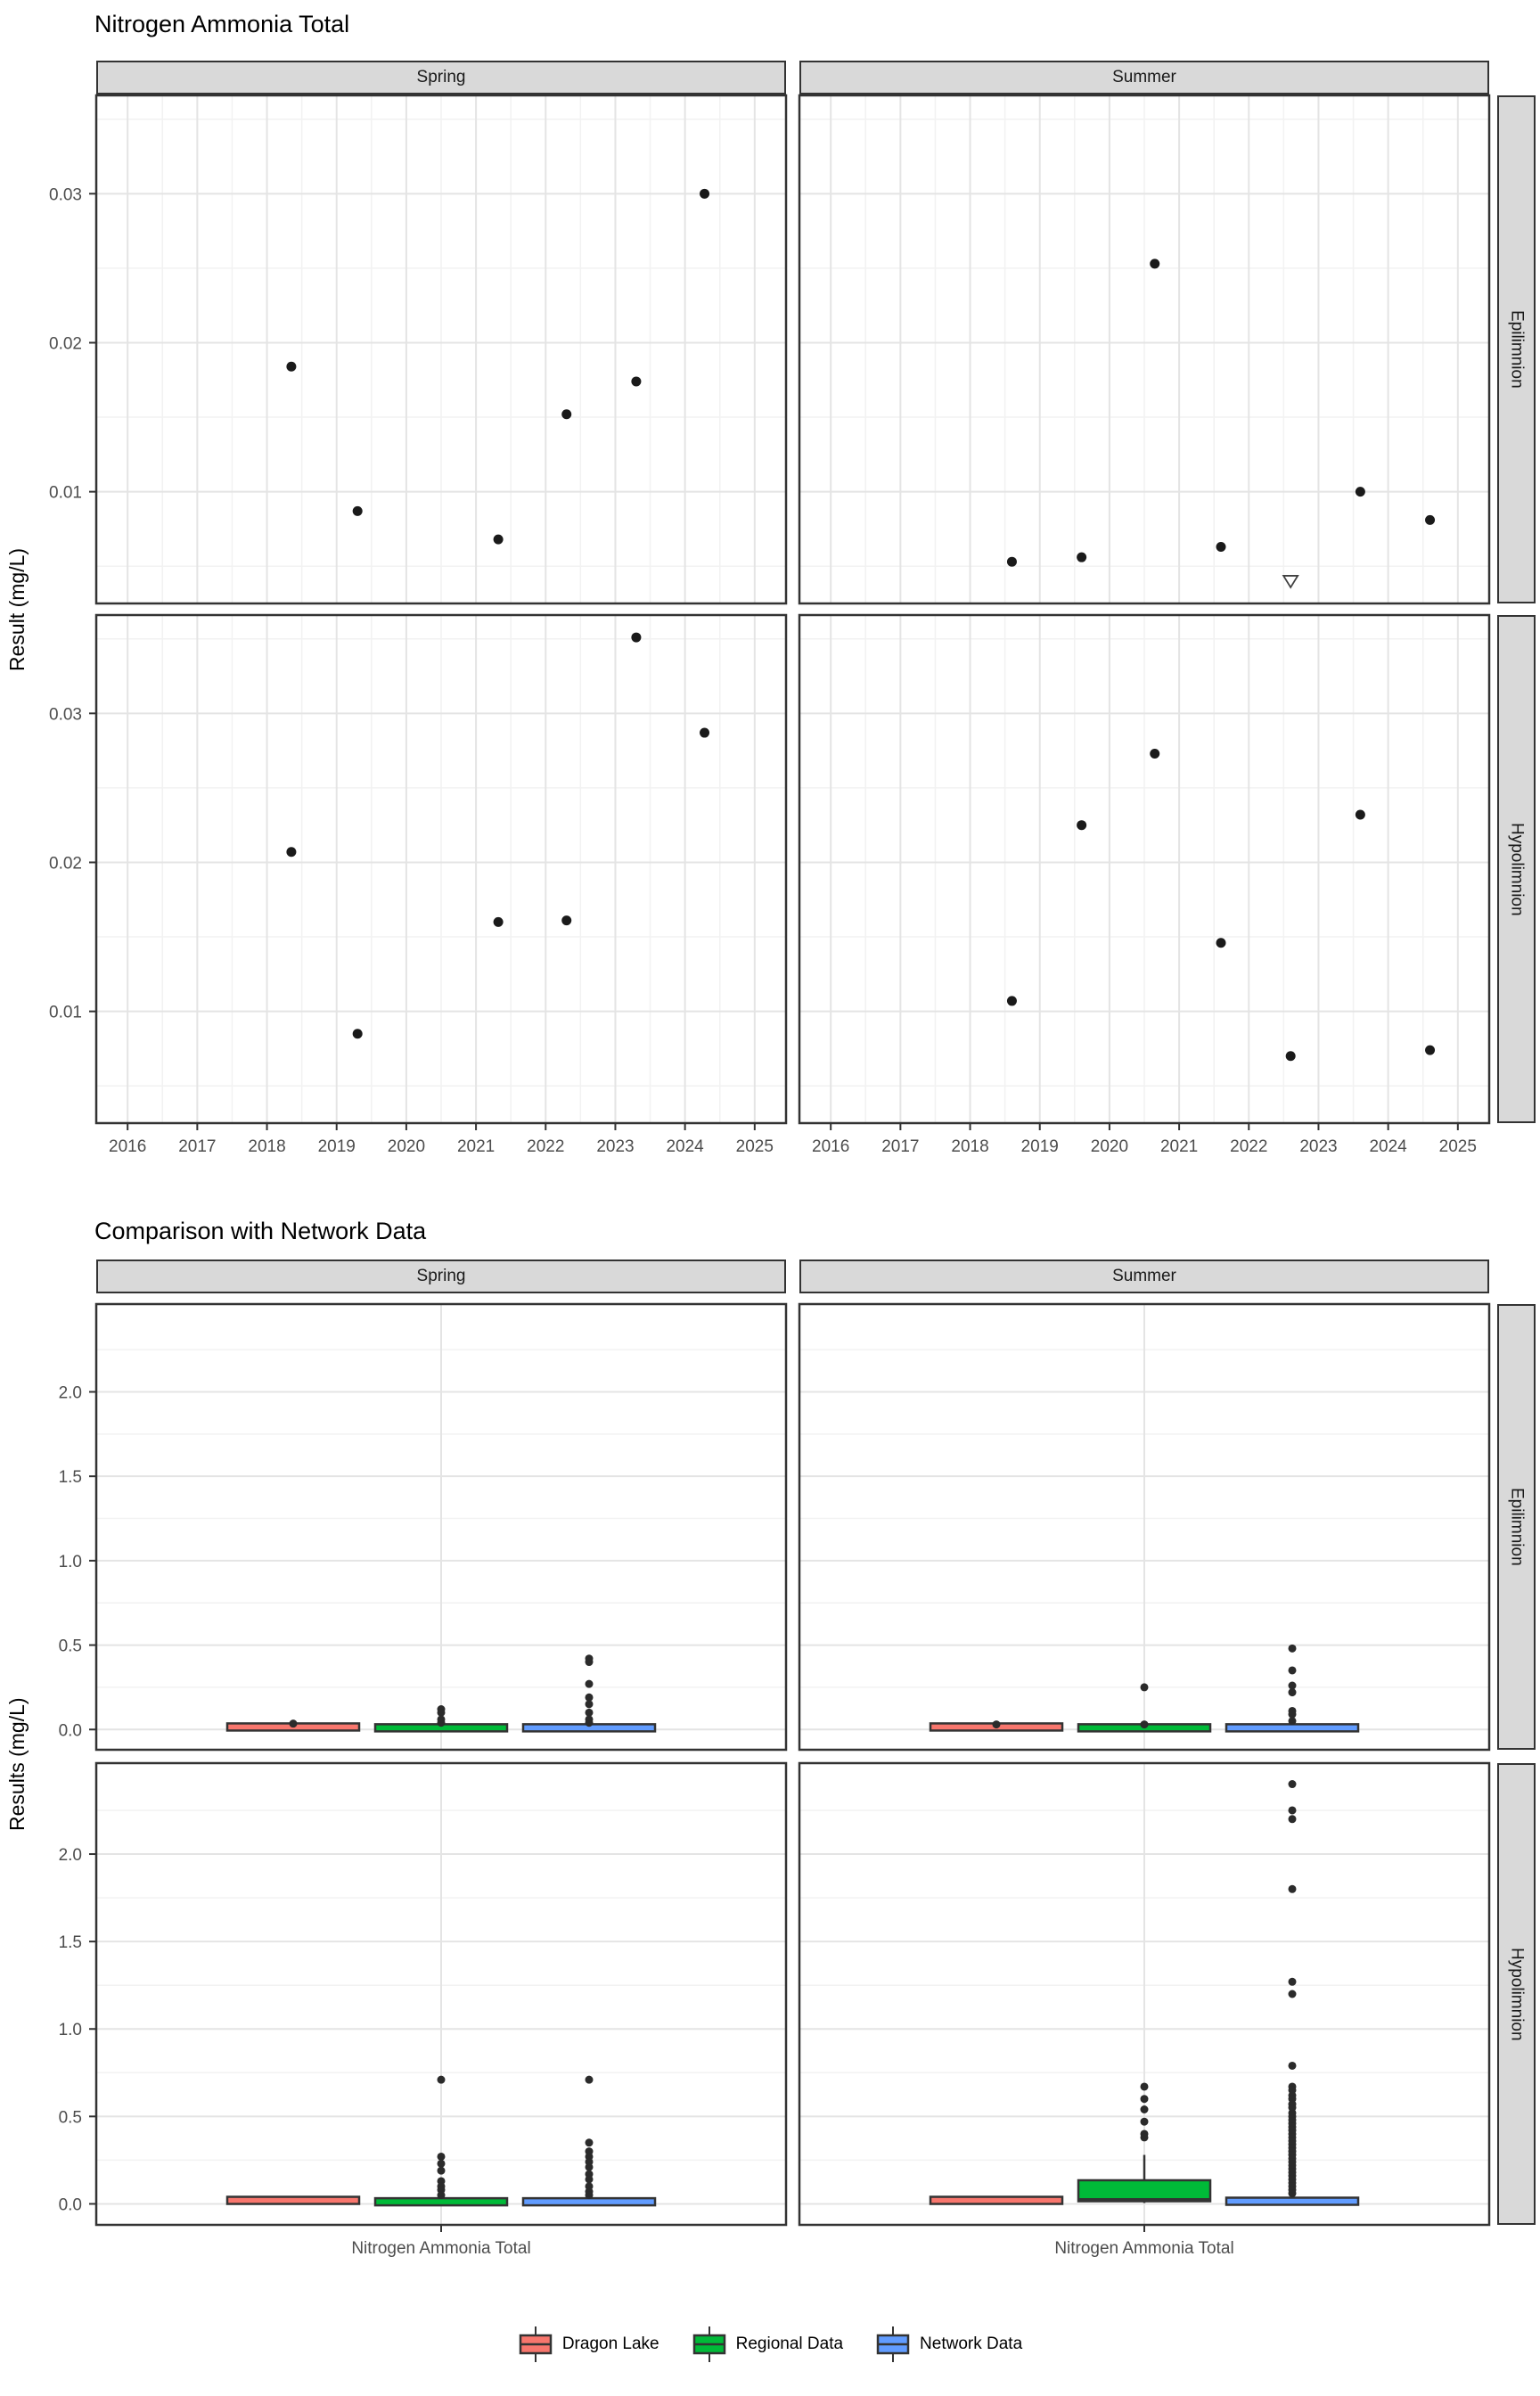  I want to click on axis-tick-label: 0.0, so click(70, 2204).